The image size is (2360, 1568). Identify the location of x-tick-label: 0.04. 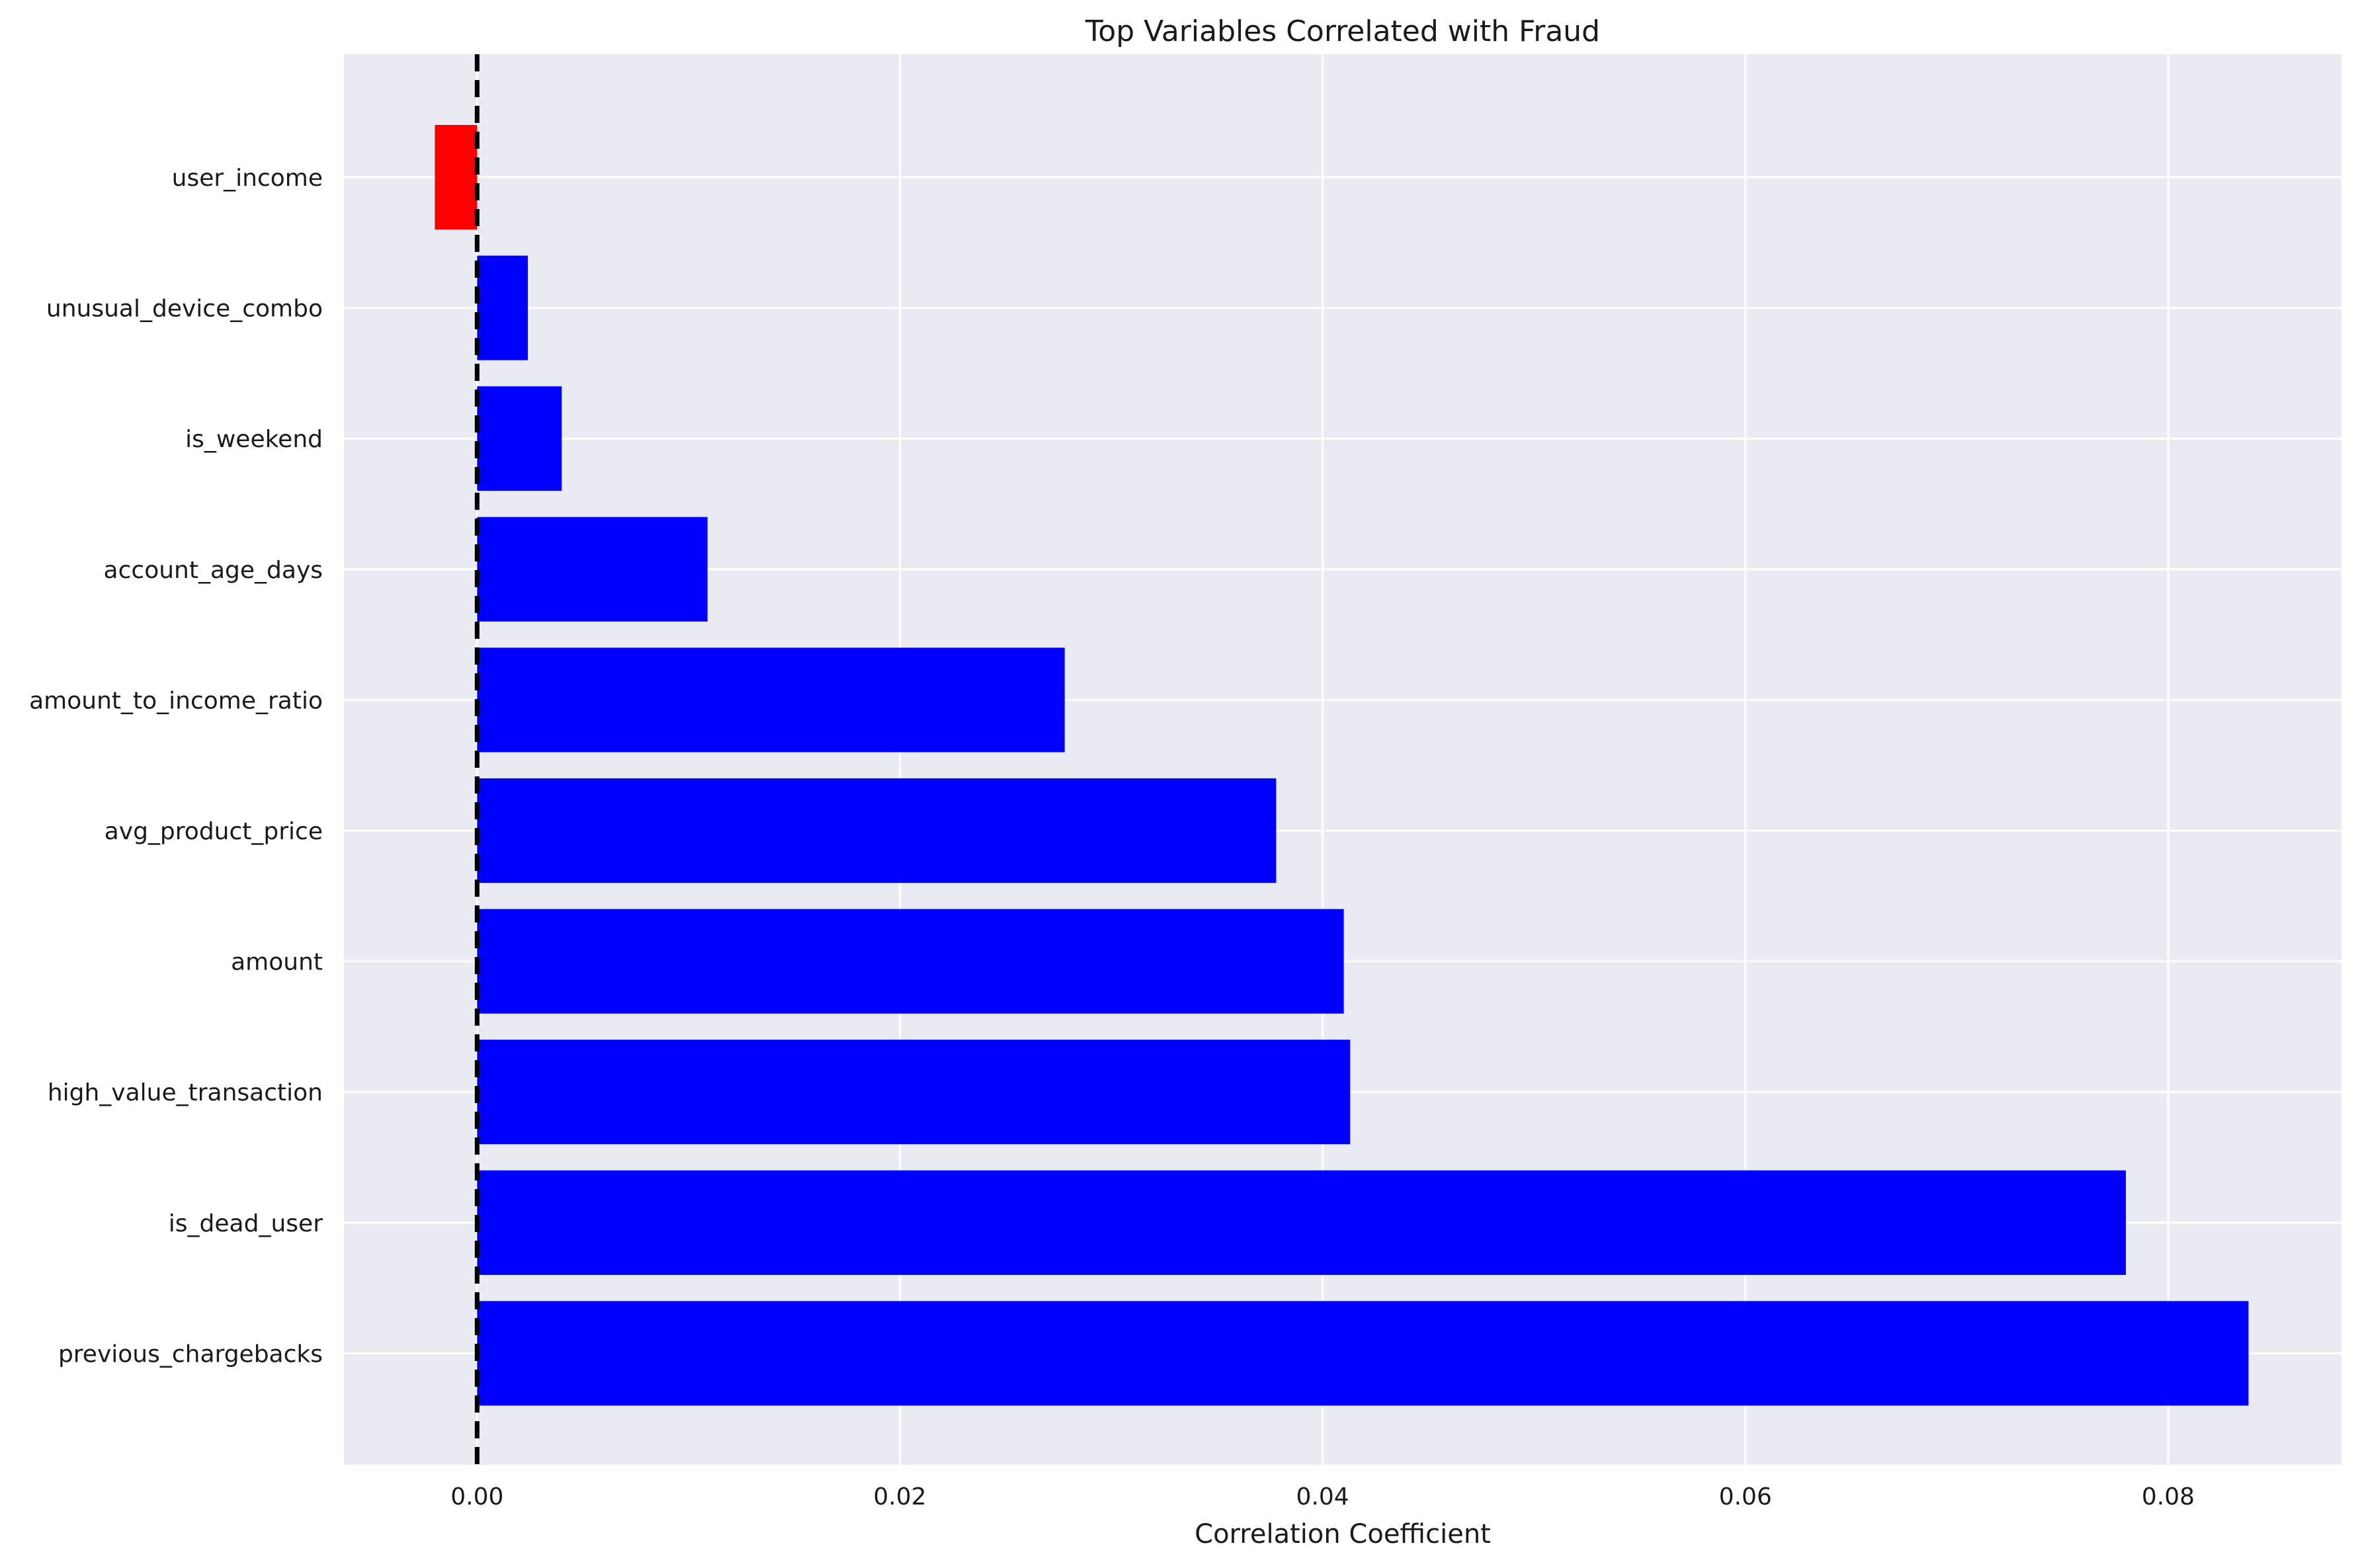
(1322, 1496).